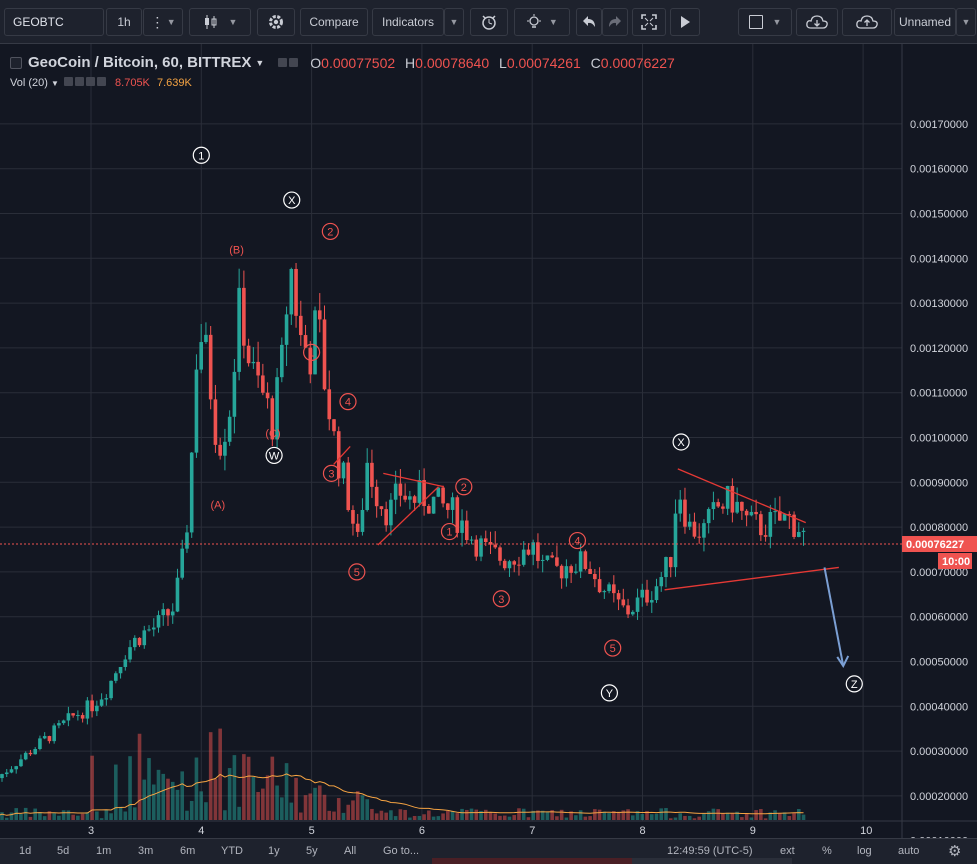 The image size is (977, 864). What do you see at coordinates (101, 81) in the screenshot?
I see `close-icon` at bounding box center [101, 81].